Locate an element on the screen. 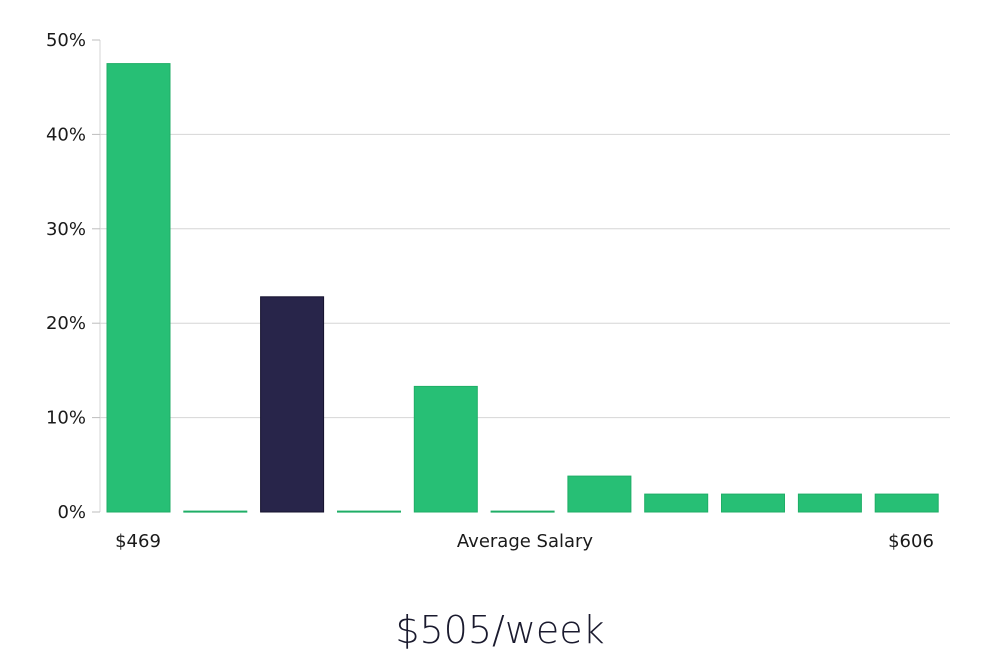 The image size is (1000, 660). y-tick-label: 50% is located at coordinates (66, 40).